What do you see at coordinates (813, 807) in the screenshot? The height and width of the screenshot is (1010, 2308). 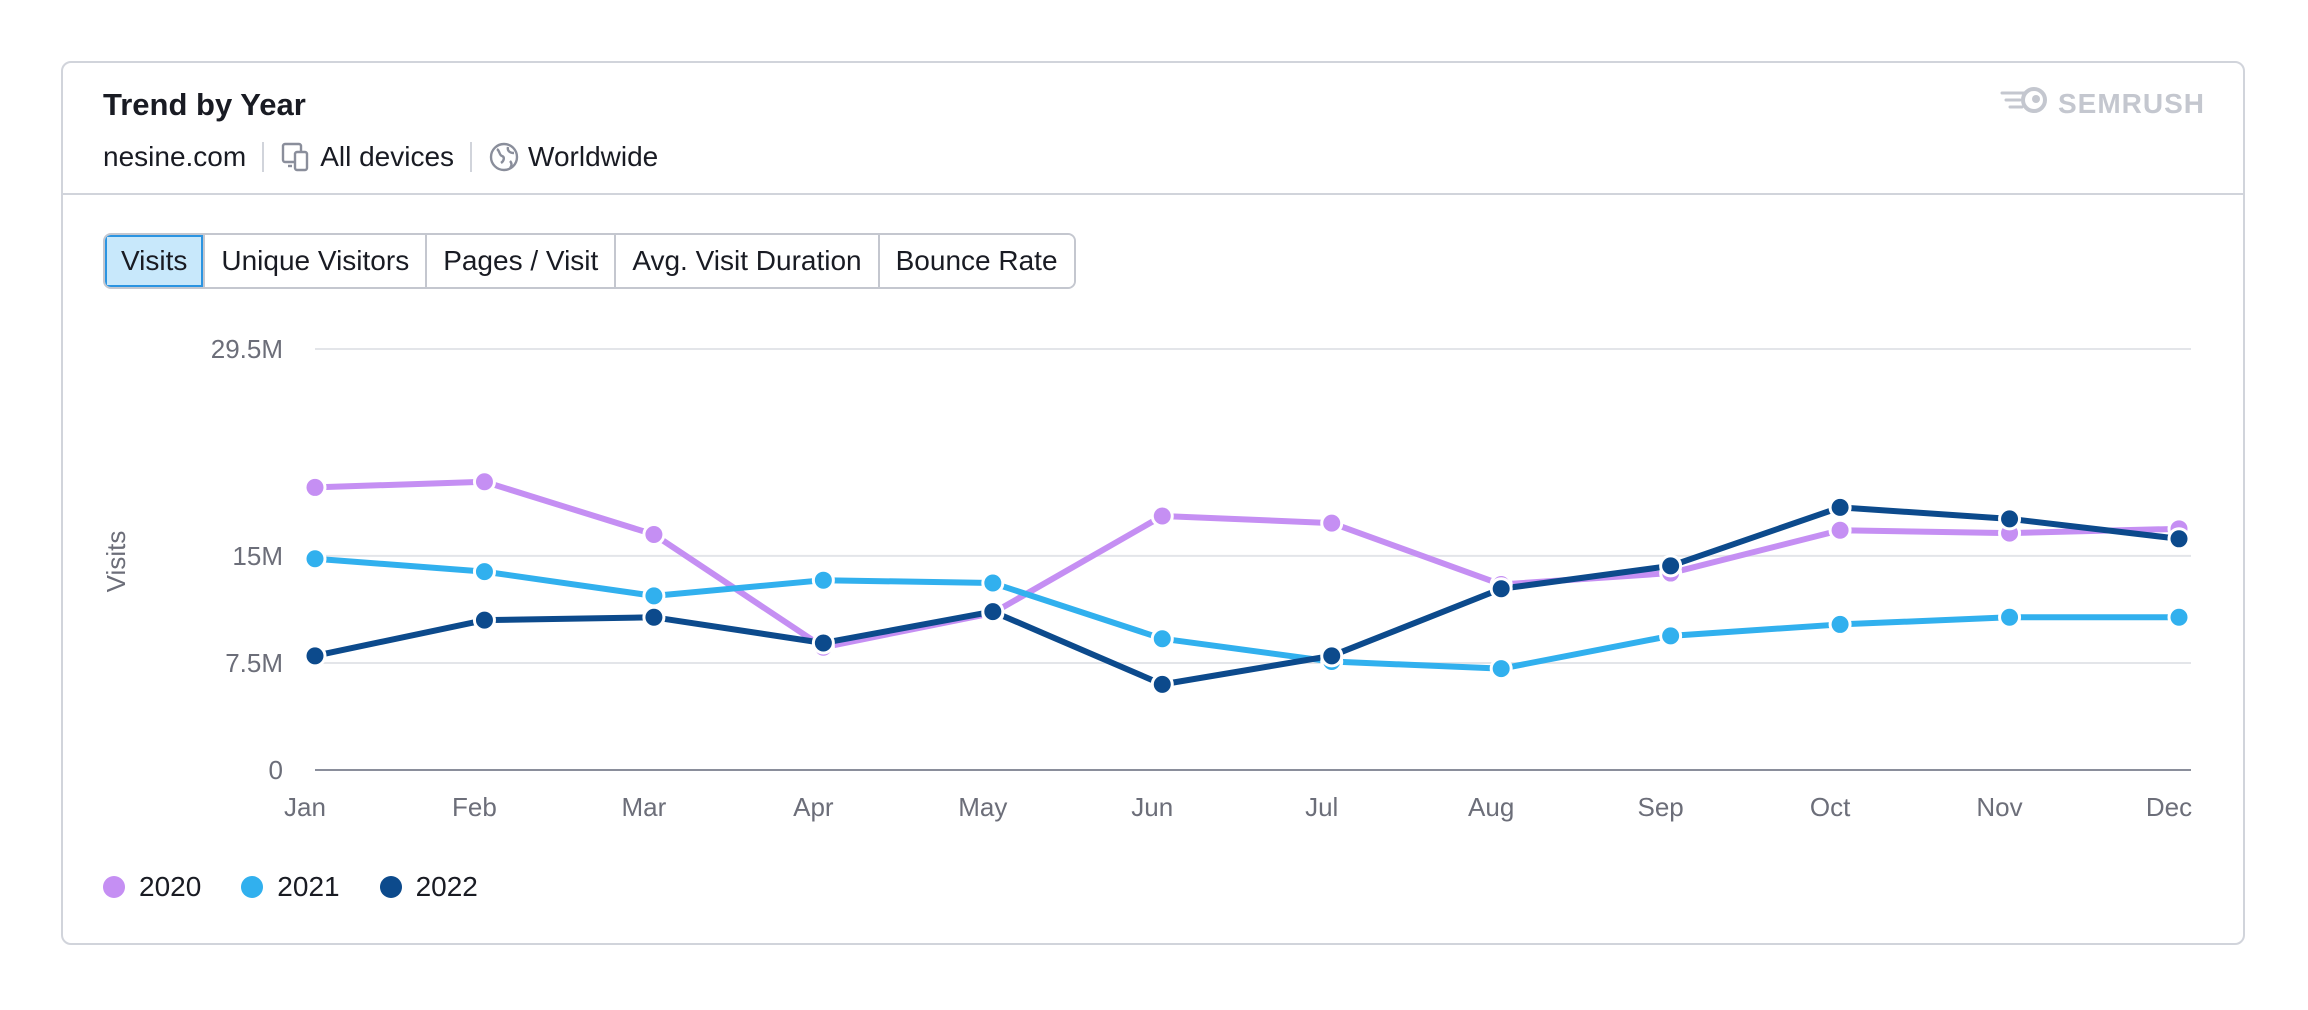 I see `x-tick-label: Apr` at bounding box center [813, 807].